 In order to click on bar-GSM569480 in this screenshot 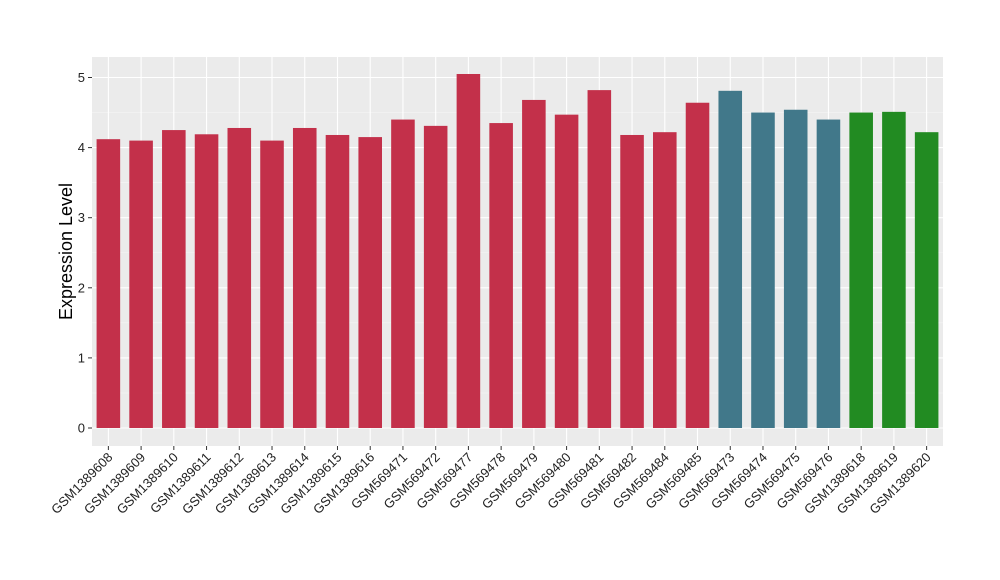, I will do `click(566, 271)`.